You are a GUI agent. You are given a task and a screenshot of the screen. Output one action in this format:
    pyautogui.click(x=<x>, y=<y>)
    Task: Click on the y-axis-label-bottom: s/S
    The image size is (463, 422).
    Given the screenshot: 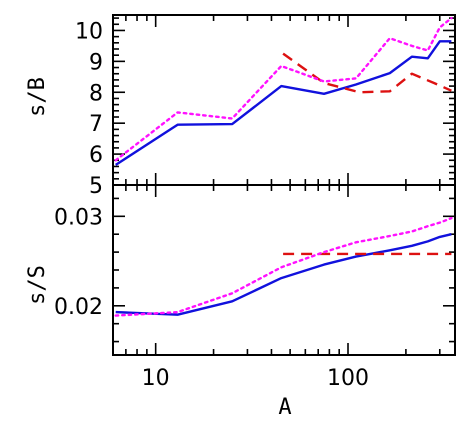 What is the action you would take?
    pyautogui.click(x=37, y=285)
    